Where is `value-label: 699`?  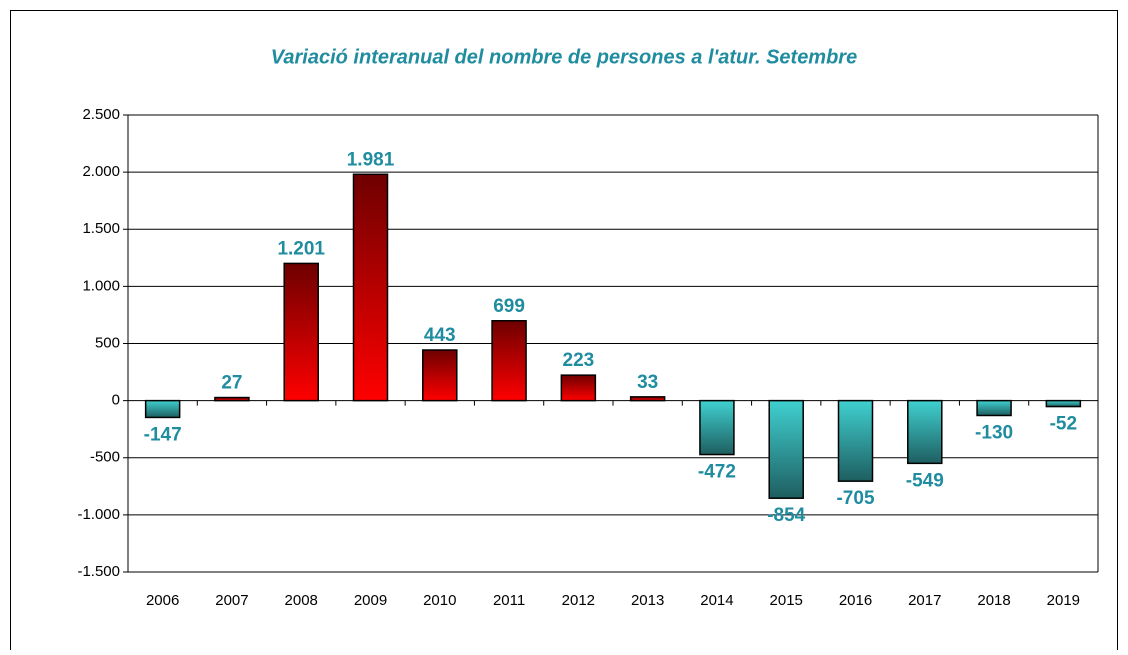
value-label: 699 is located at coordinates (509, 306).